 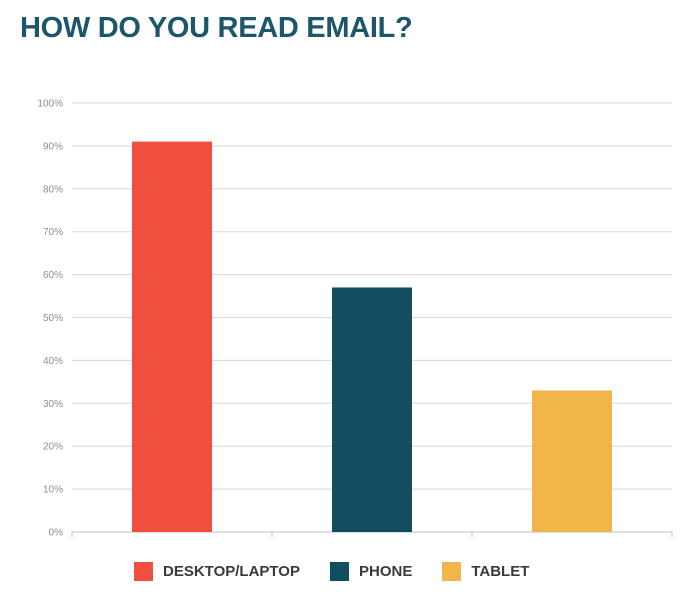 I want to click on legend: DESKTOP/LAPTOP PHONE TABLET, so click(x=346, y=571).